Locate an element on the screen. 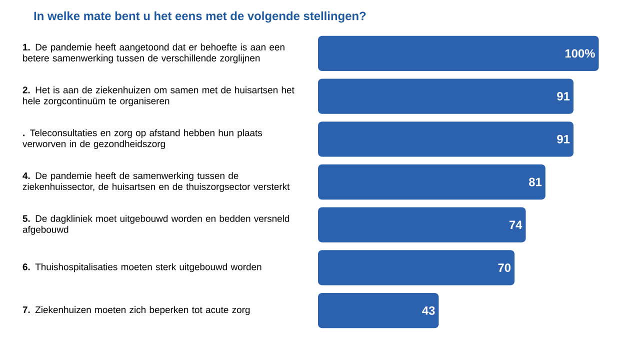 The height and width of the screenshot is (352, 618). text: In welke mate bent u het eens met de volgende stellingen? is located at coordinates (200, 17).